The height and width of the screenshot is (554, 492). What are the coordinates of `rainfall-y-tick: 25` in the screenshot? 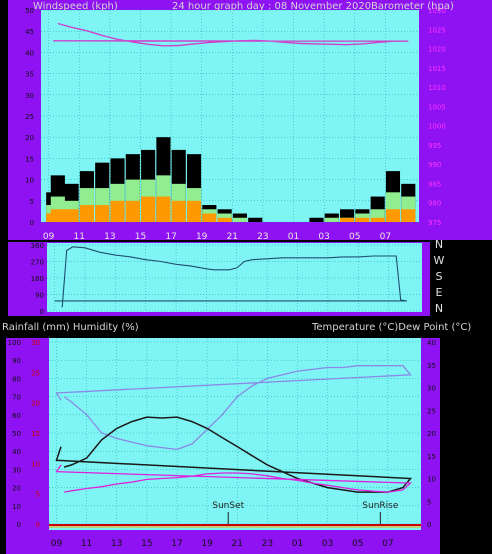 It's located at (35, 373).